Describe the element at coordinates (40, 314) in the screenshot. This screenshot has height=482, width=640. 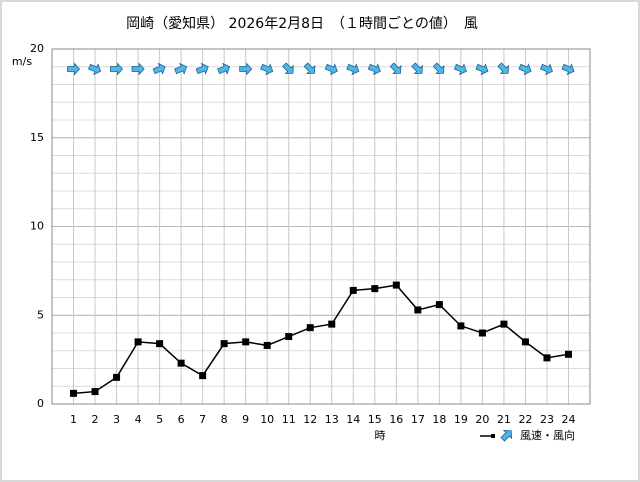
I see `y-tick-label: 5` at that location.